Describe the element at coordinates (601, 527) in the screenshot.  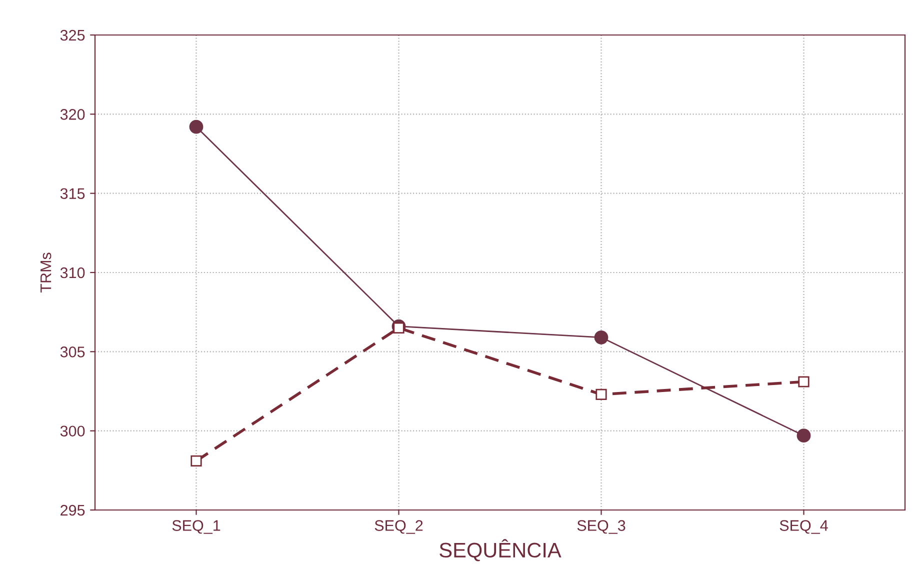
I see `x-tick-label: SEQ_3` at that location.